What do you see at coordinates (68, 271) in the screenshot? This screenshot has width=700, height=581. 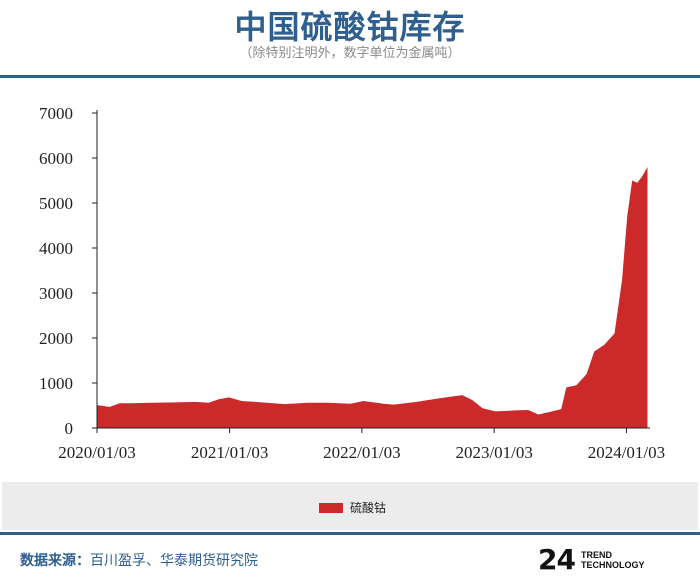 I see `y-tick-layer: 0 1000 2000 3000 4000 5000 6000 7000` at bounding box center [68, 271].